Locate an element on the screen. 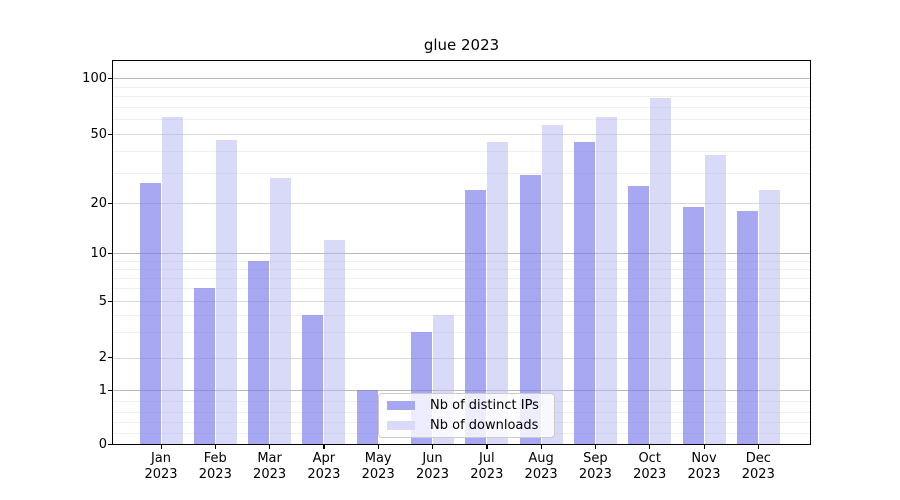 The height and width of the screenshot is (500, 900). y-tick-label: 100 is located at coordinates (94, 78).